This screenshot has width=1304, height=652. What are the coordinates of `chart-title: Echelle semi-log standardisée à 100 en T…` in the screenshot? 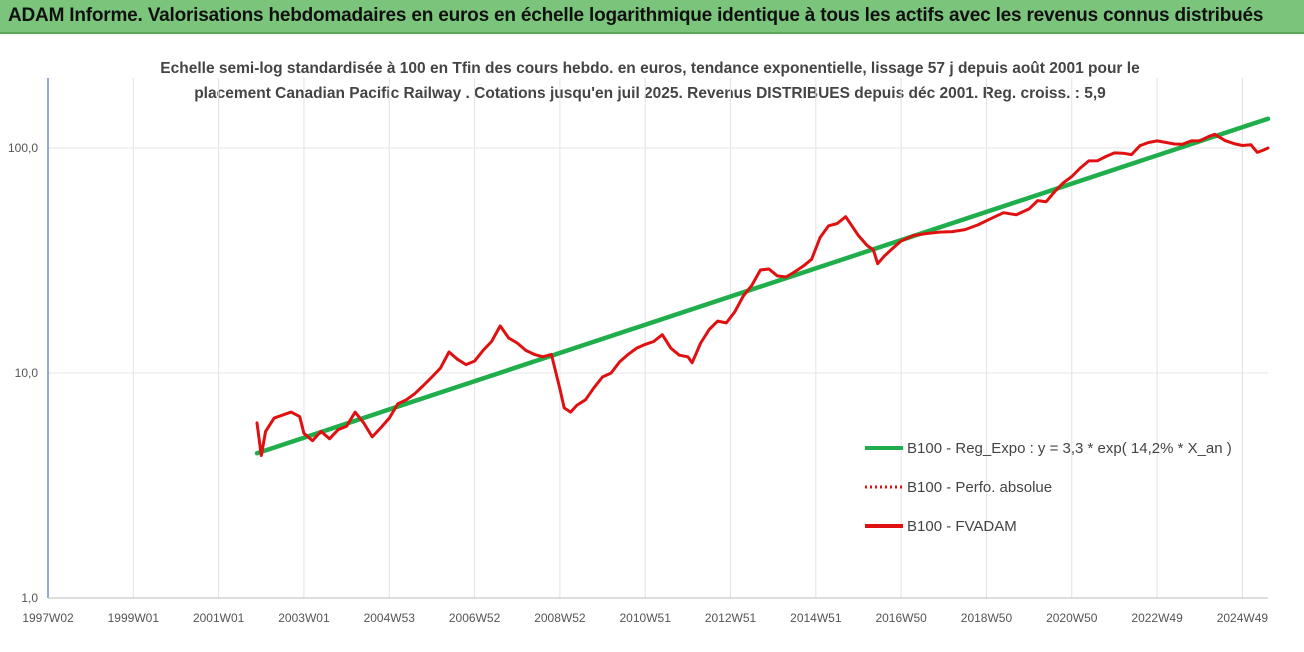 It's located at (650, 81).